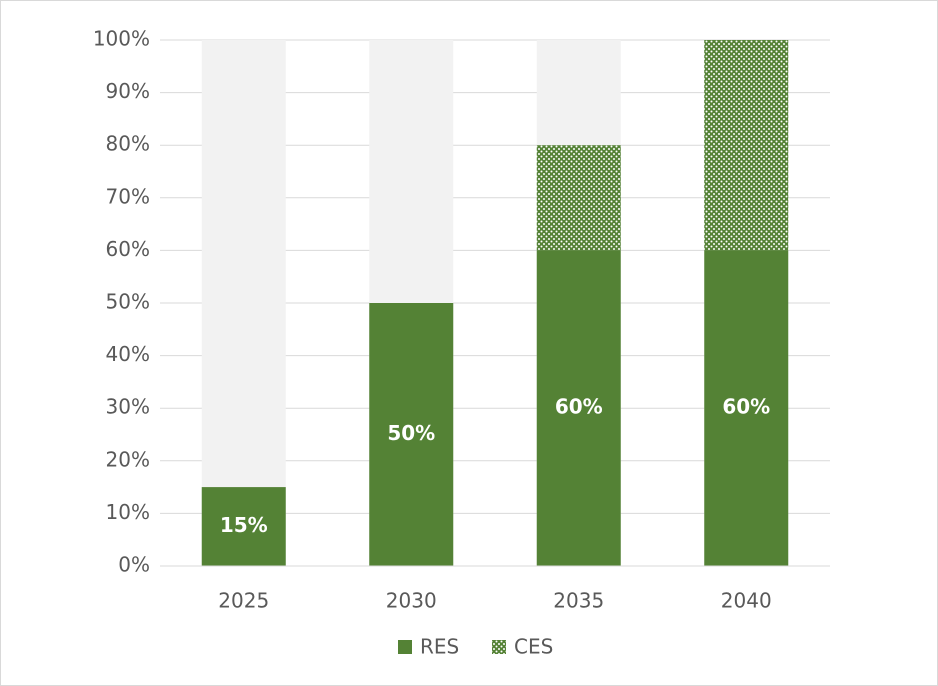 The height and width of the screenshot is (686, 938). What do you see at coordinates (128, 512) in the screenshot?
I see `y-tick-label: 10%` at bounding box center [128, 512].